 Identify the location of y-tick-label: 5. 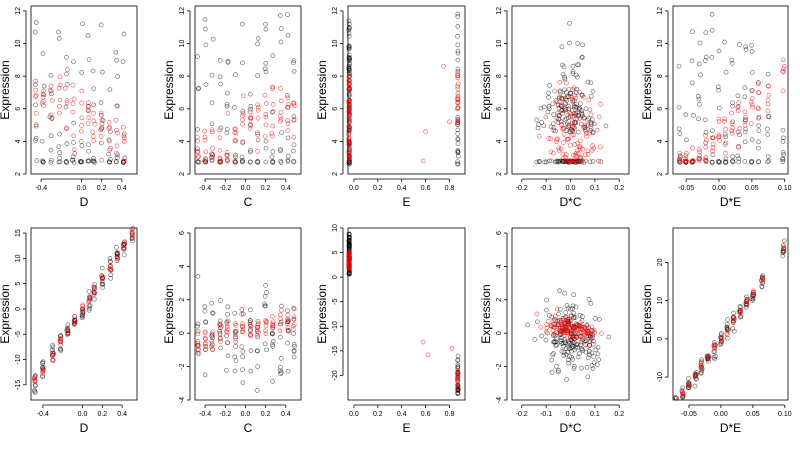
(18, 284).